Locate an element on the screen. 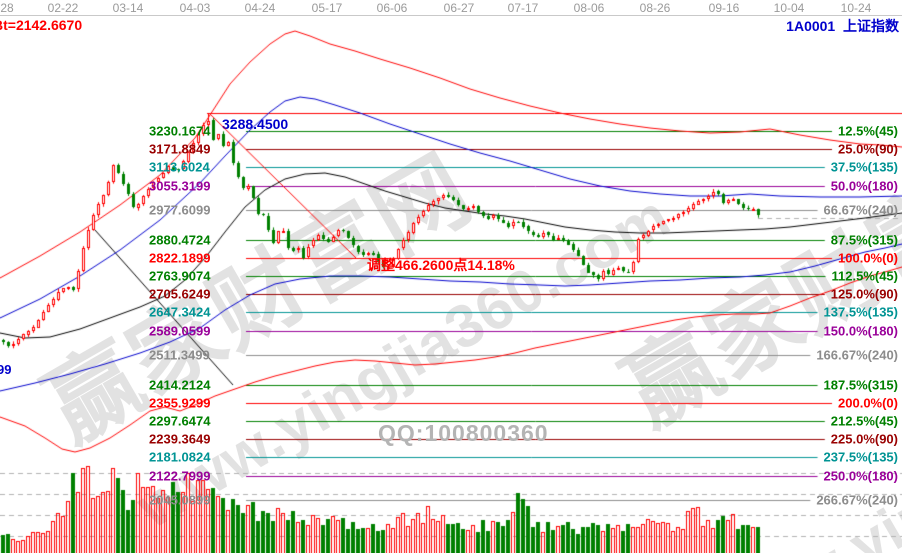 The height and width of the screenshot is (553, 902). price-level-label: 2181.0824 is located at coordinates (180, 457).